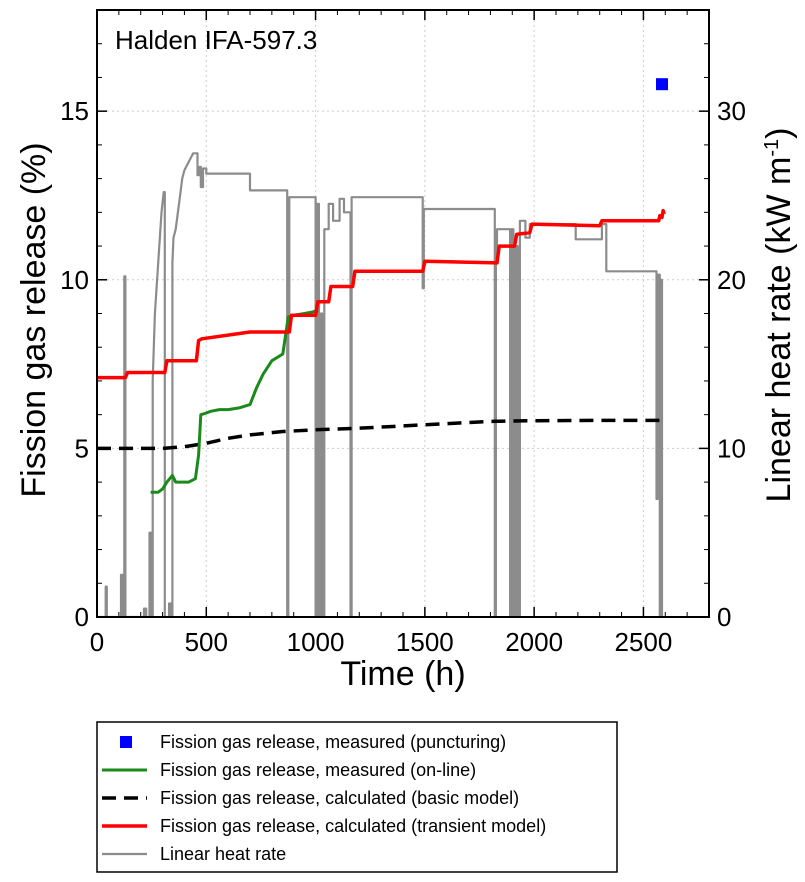 The width and height of the screenshot is (805, 882). What do you see at coordinates (731, 111) in the screenshot?
I see `y-right-tick-label: 30` at bounding box center [731, 111].